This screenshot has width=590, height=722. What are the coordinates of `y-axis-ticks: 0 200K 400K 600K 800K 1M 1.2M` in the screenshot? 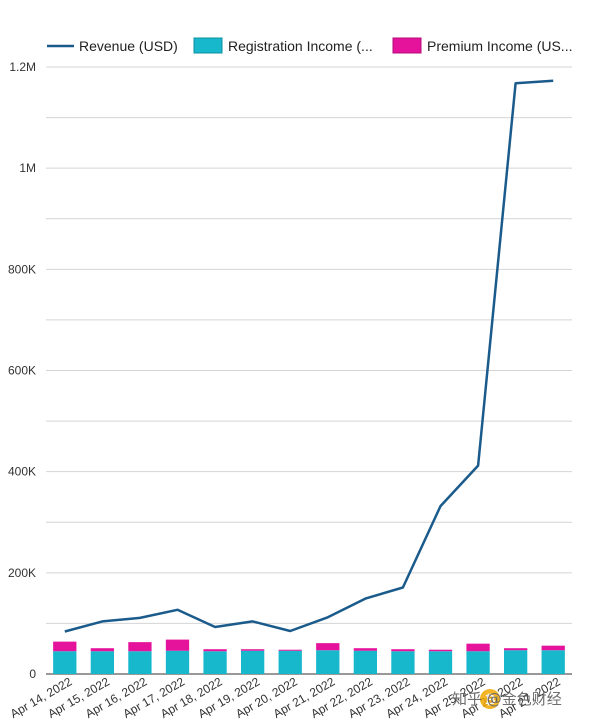 It's located at (22, 370).